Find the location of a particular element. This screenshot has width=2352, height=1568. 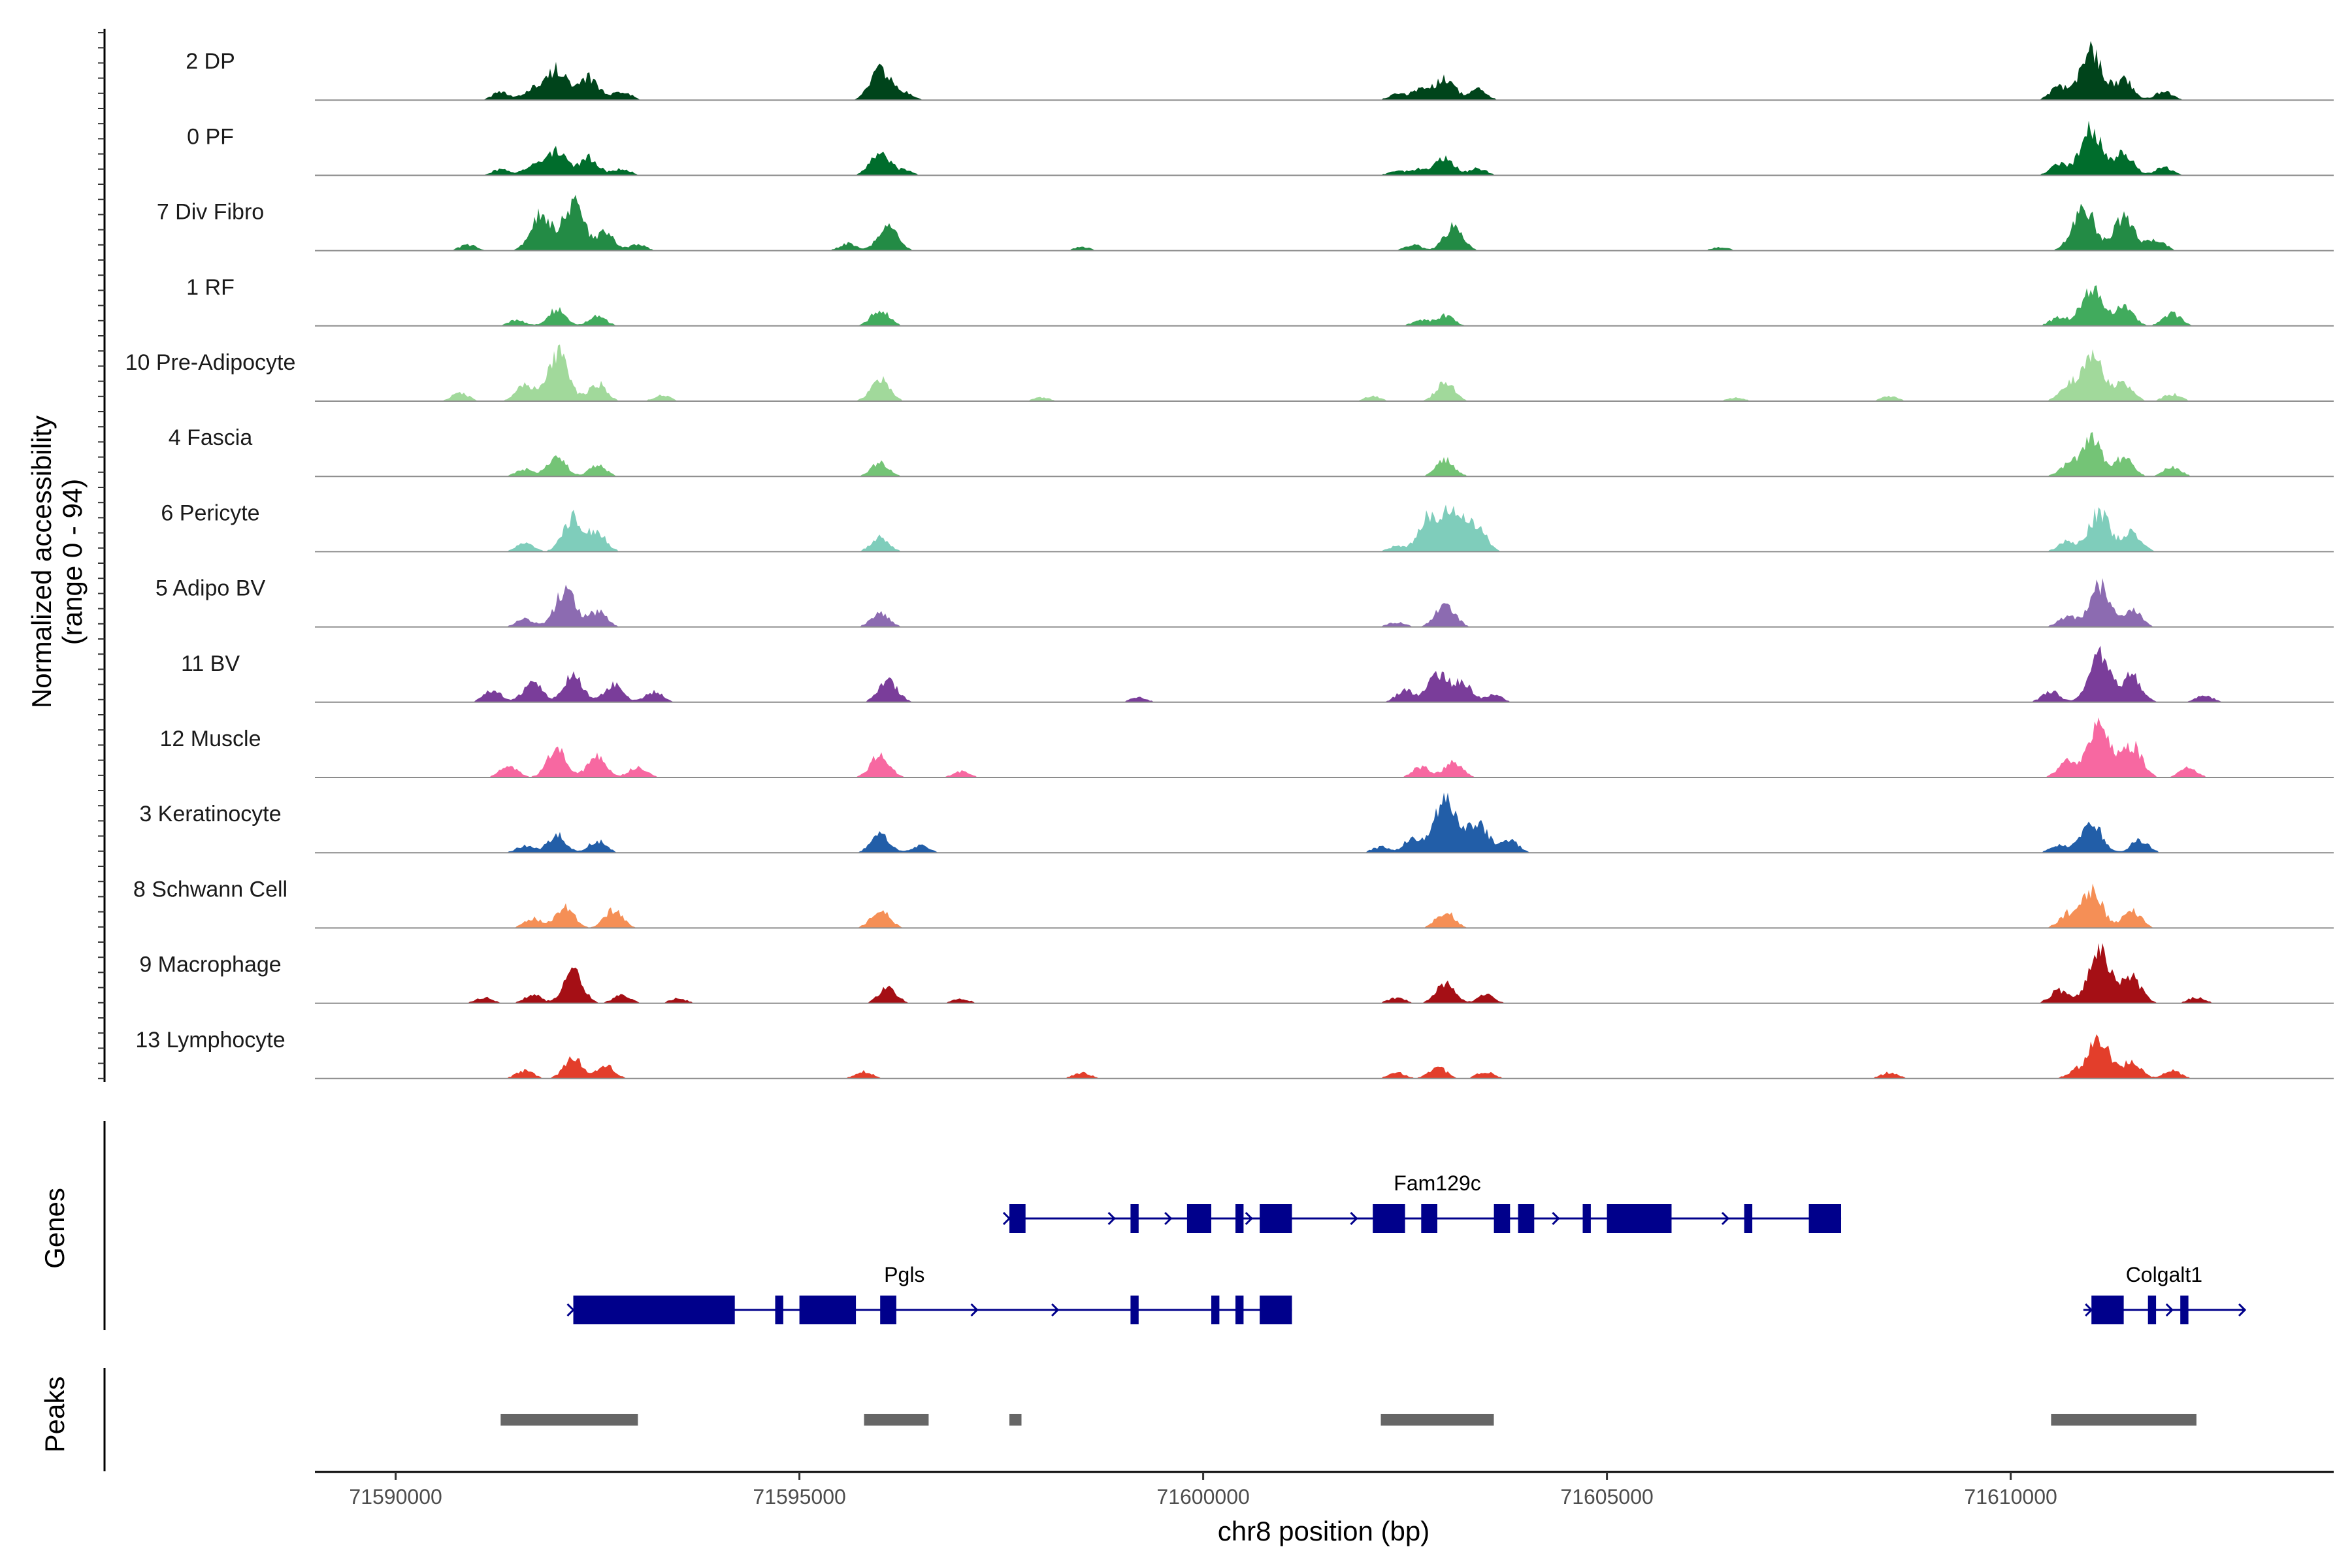

track-label: 11 BV is located at coordinates (210, 663).